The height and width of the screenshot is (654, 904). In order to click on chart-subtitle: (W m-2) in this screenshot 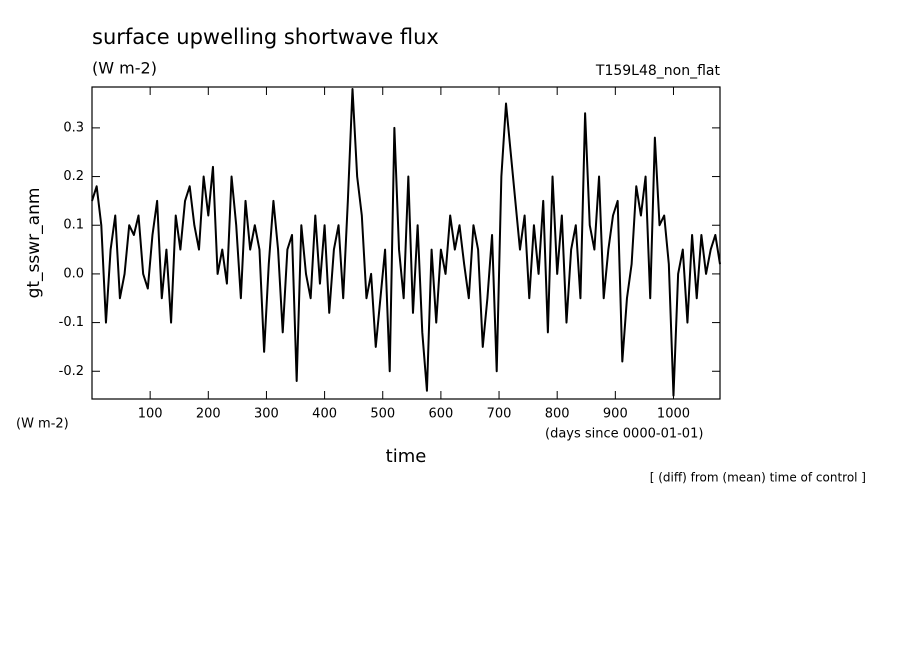, I will do `click(124, 68)`.